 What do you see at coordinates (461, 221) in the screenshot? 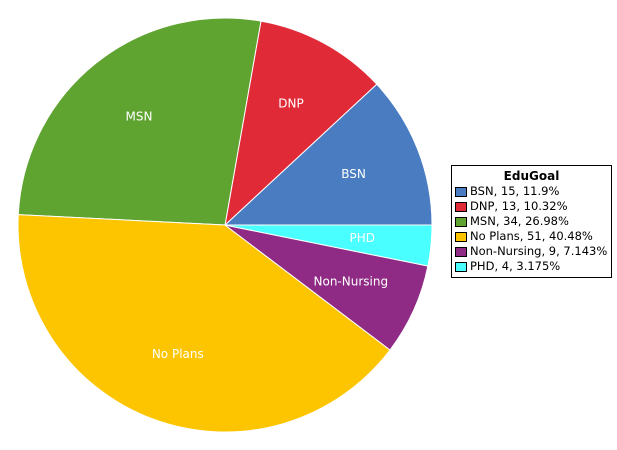
I see `legend-swatch-msn` at bounding box center [461, 221].